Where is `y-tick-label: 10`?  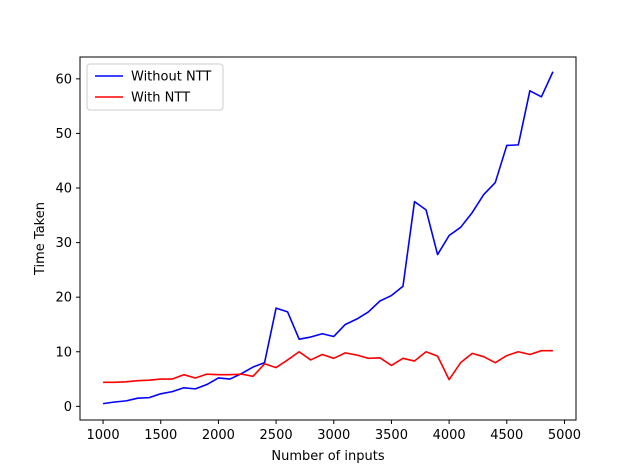
y-tick-label: 10 is located at coordinates (63, 352).